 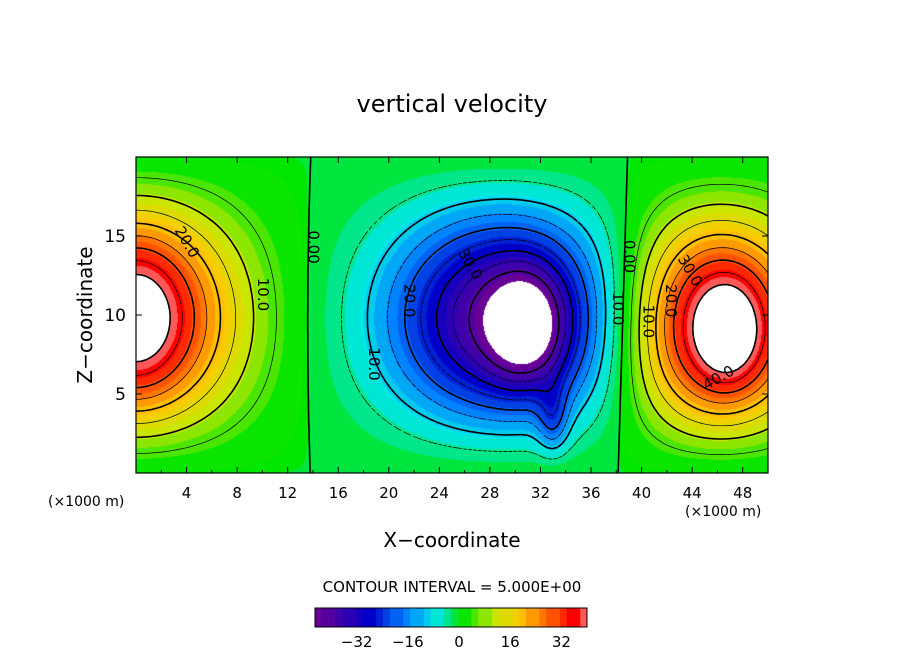 What do you see at coordinates (489, 493) in the screenshot?
I see `x-tick-label: 28` at bounding box center [489, 493].